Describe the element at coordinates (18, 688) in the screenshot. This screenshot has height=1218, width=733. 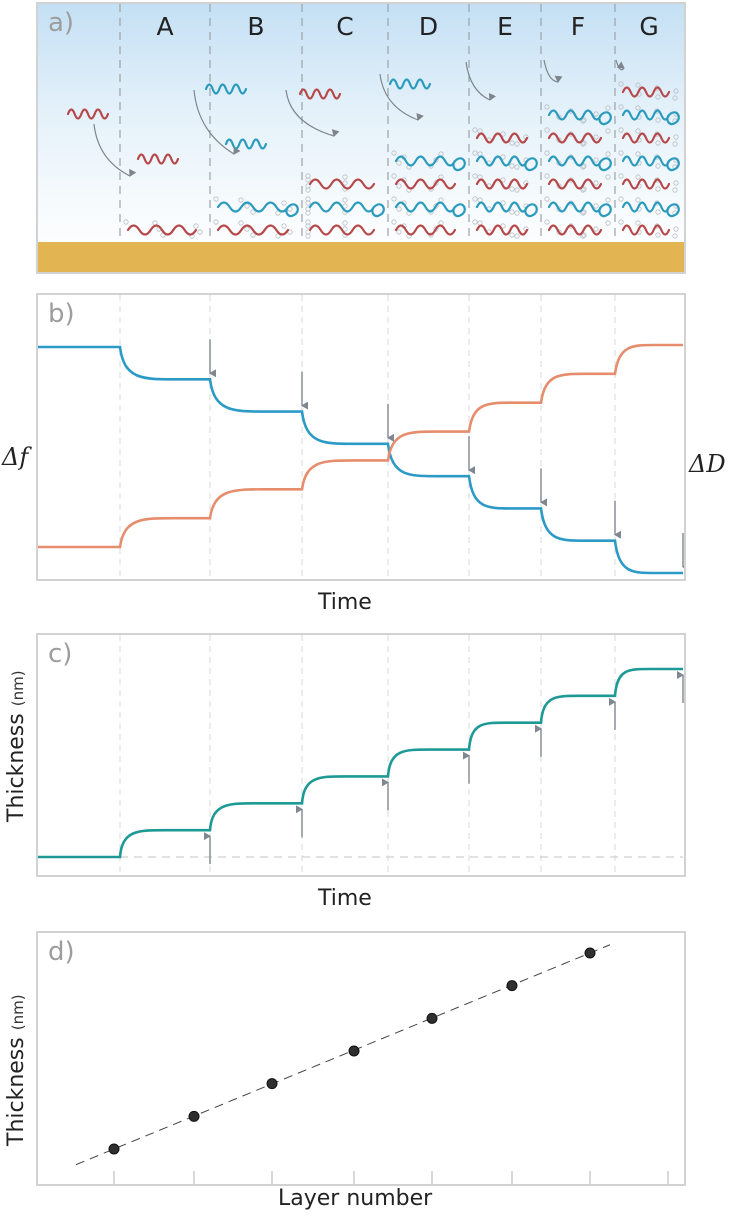
I see `panel-c-ylabel-unit: (nm)` at that location.